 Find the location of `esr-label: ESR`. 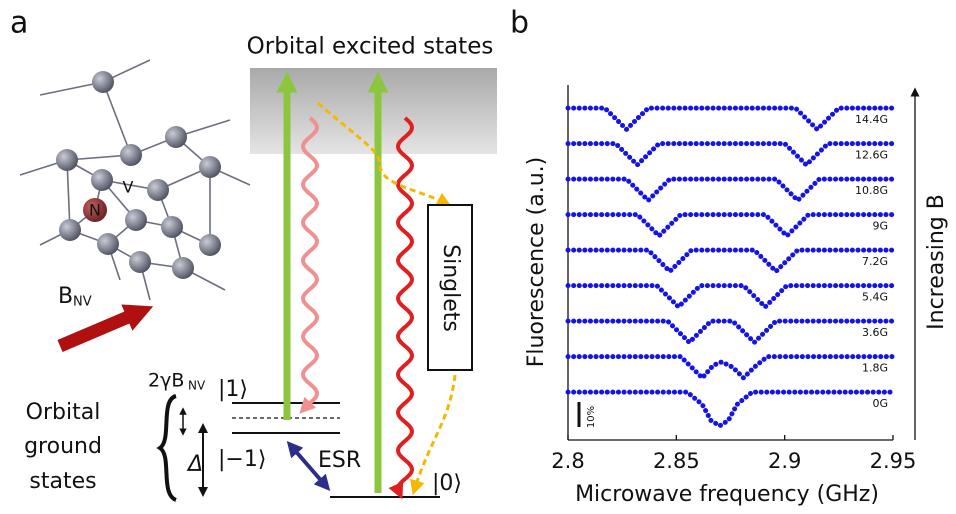

esr-label: ESR is located at coordinates (339, 460).